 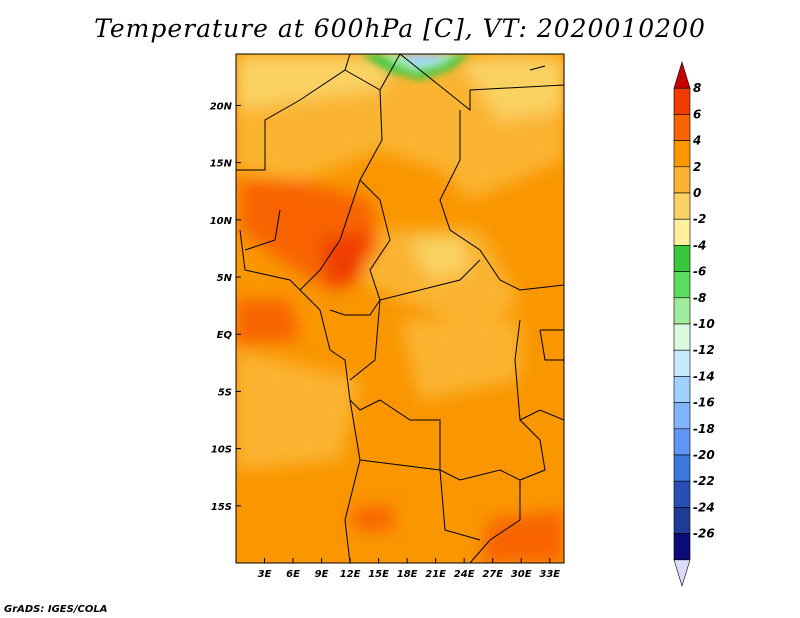 What do you see at coordinates (221, 106) in the screenshot?
I see `lat-tick-label: 20N` at bounding box center [221, 106].